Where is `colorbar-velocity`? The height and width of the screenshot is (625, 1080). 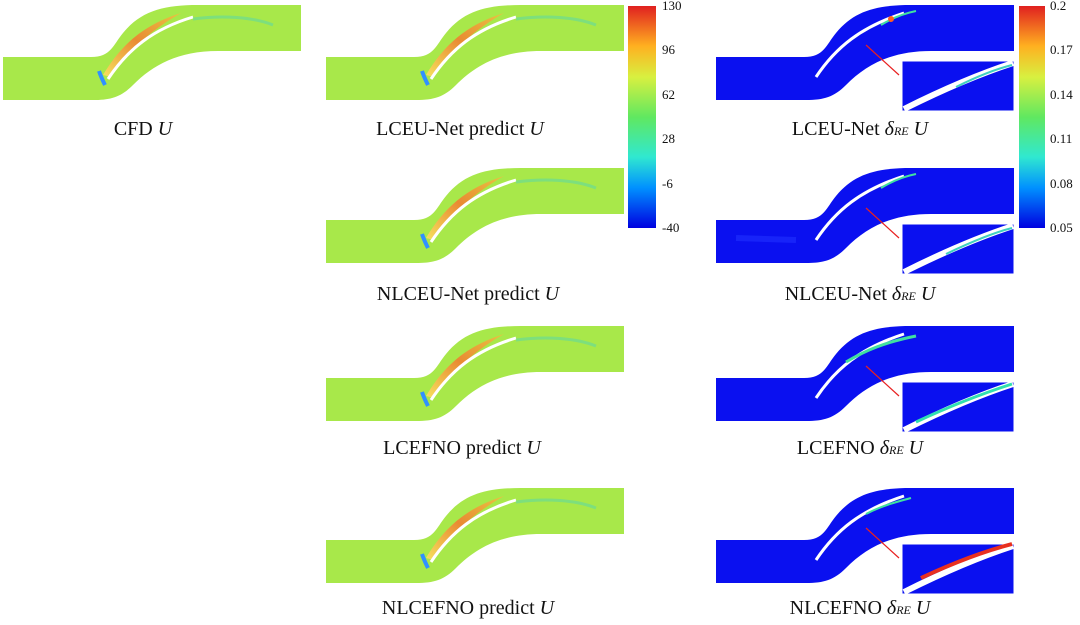
colorbar-velocity is located at coordinates (642, 117).